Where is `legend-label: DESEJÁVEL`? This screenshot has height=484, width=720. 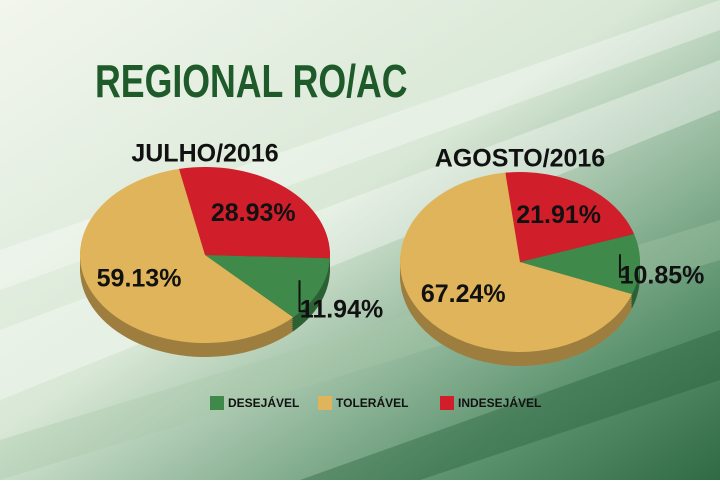
legend-label: DESEJÁVEL is located at coordinates (263, 402).